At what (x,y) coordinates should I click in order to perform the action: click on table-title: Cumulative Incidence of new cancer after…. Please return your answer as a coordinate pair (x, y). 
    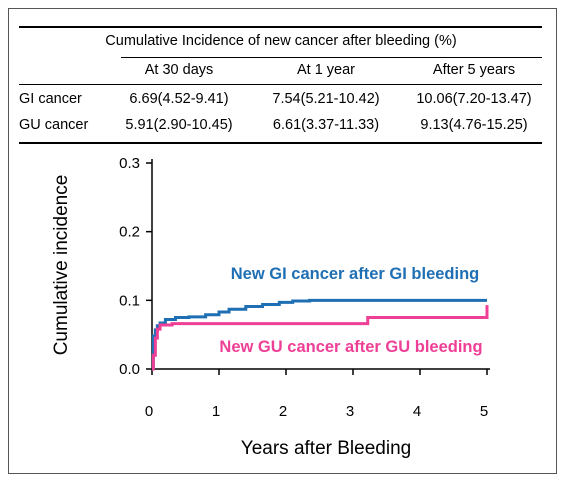
    Looking at the image, I should click on (281, 41).